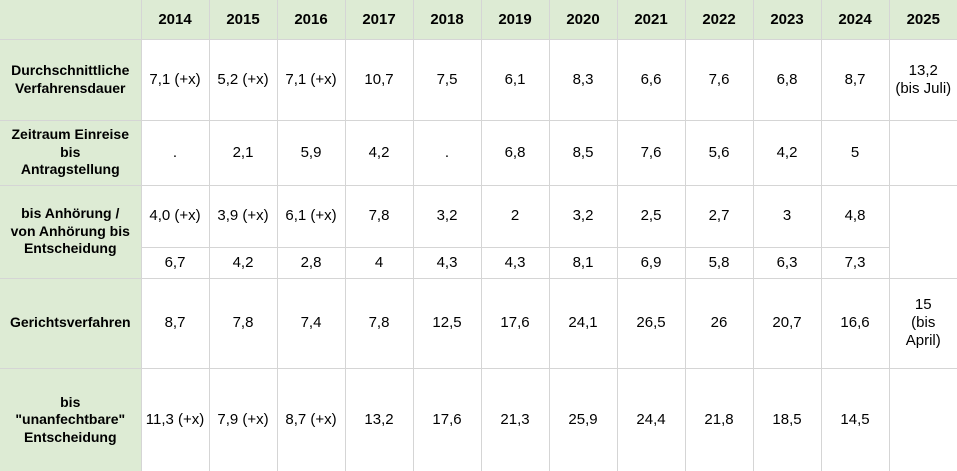 The width and height of the screenshot is (957, 471). Describe the element at coordinates (447, 323) in the screenshot. I see `table-cell: 12,5` at that location.